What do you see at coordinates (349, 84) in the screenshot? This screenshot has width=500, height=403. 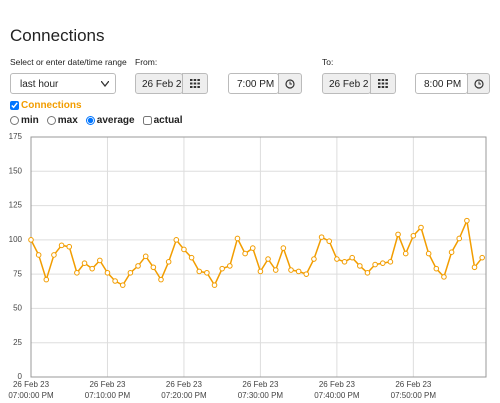 I see `to-date: 26 Feb 2` at bounding box center [349, 84].